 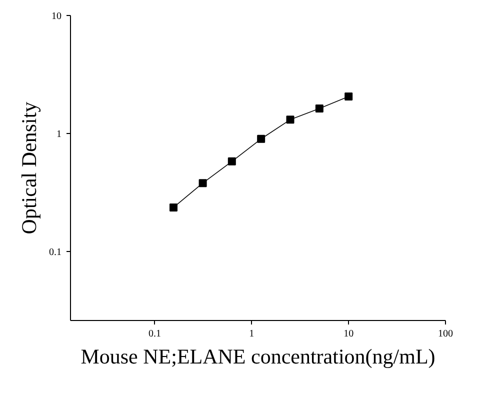 I want to click on y-axis-title: Optical Density, so click(x=29, y=167).